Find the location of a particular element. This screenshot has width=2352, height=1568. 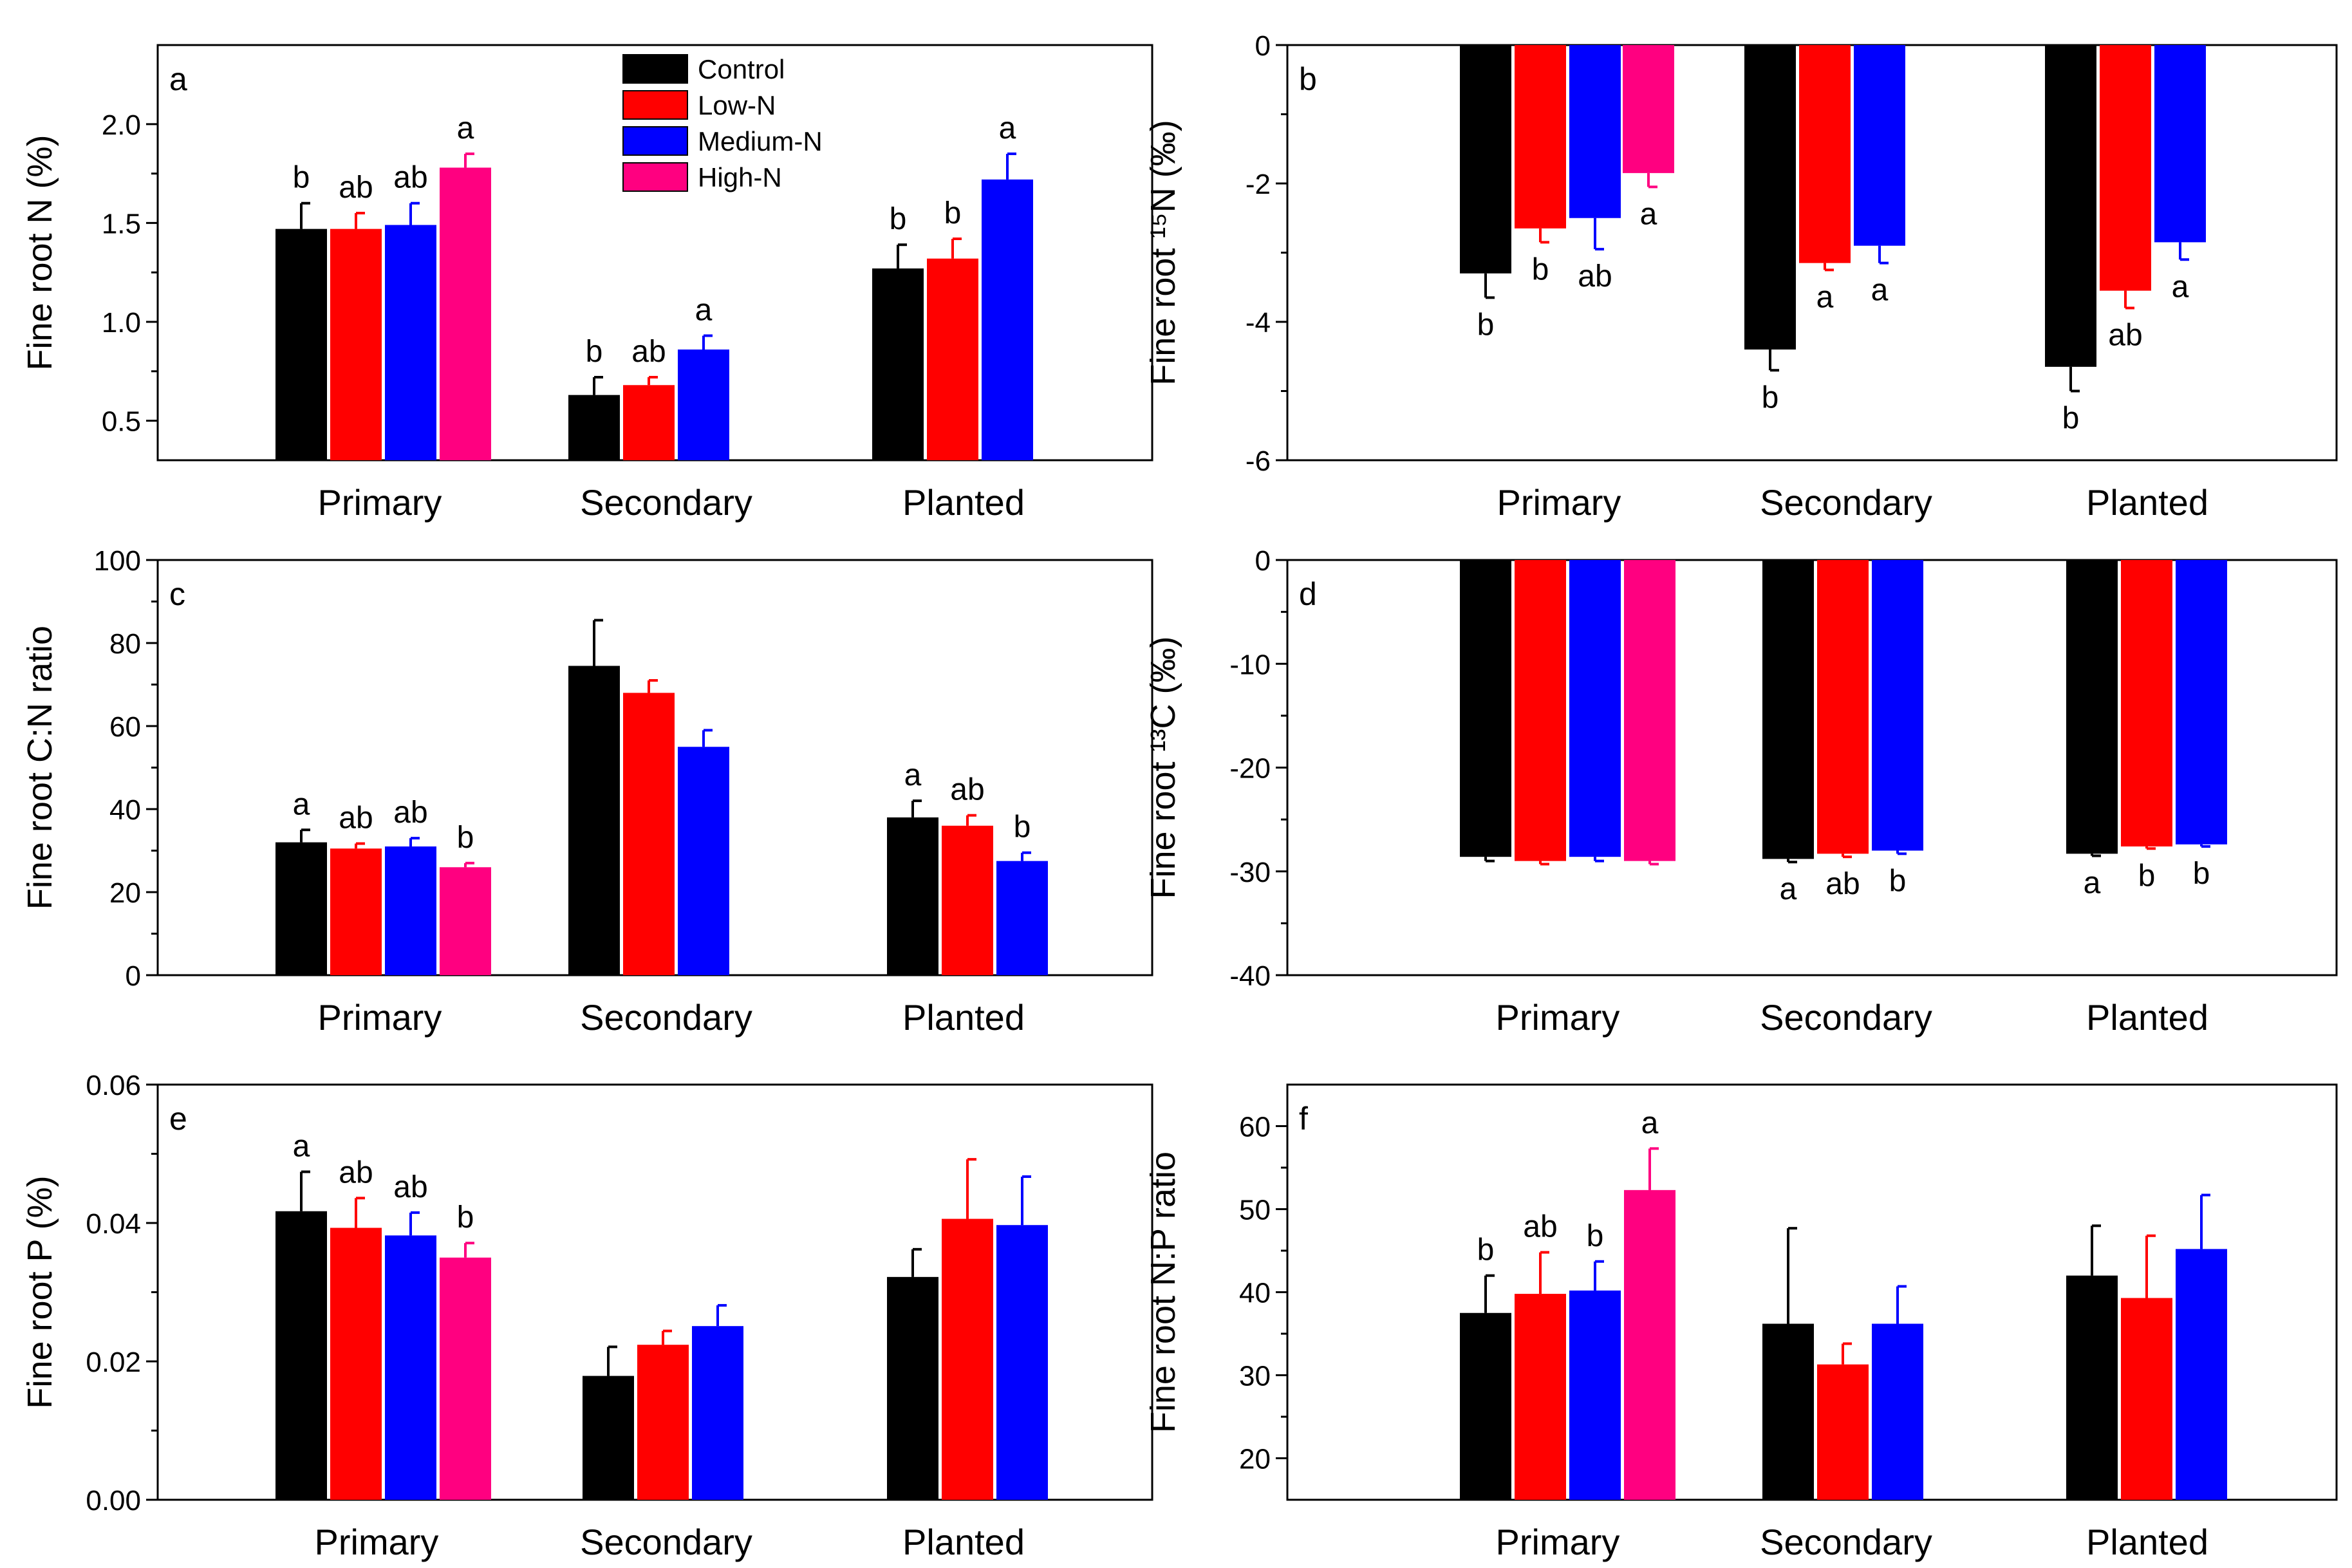

panel-letter: a is located at coordinates (178, 79).